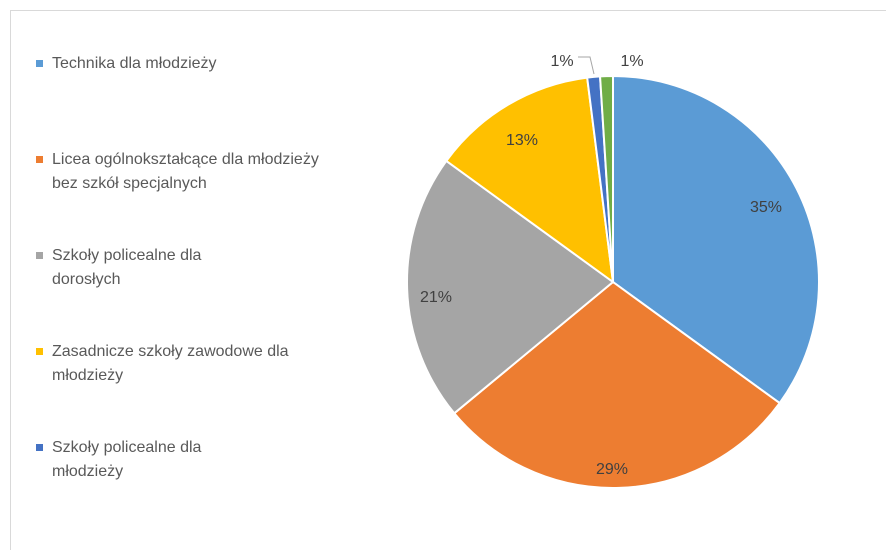  What do you see at coordinates (631, 61) in the screenshot?
I see `data-label-sixth: 1%` at bounding box center [631, 61].